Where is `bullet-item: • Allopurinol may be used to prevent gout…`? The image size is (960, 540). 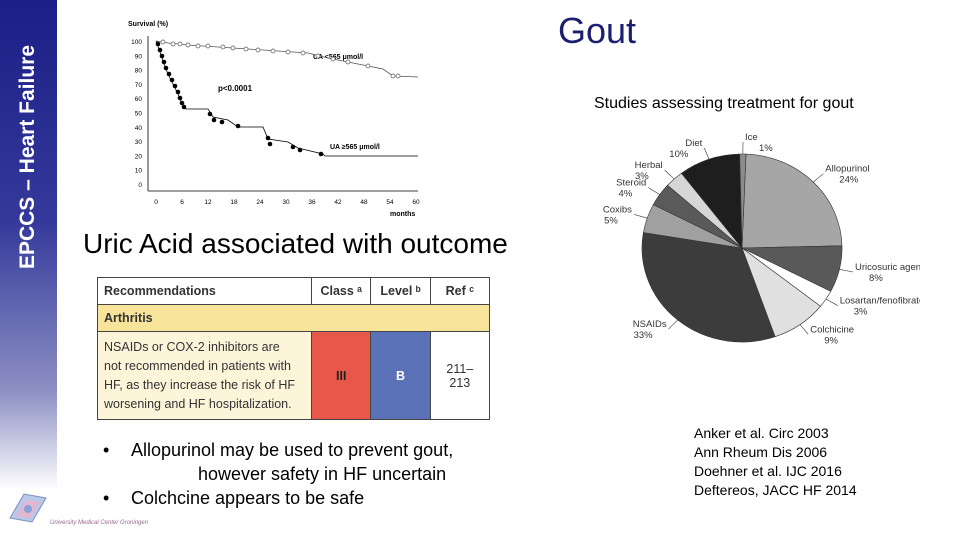 bullet-item: • Allopurinol may be used to prevent gout… is located at coordinates (278, 450).